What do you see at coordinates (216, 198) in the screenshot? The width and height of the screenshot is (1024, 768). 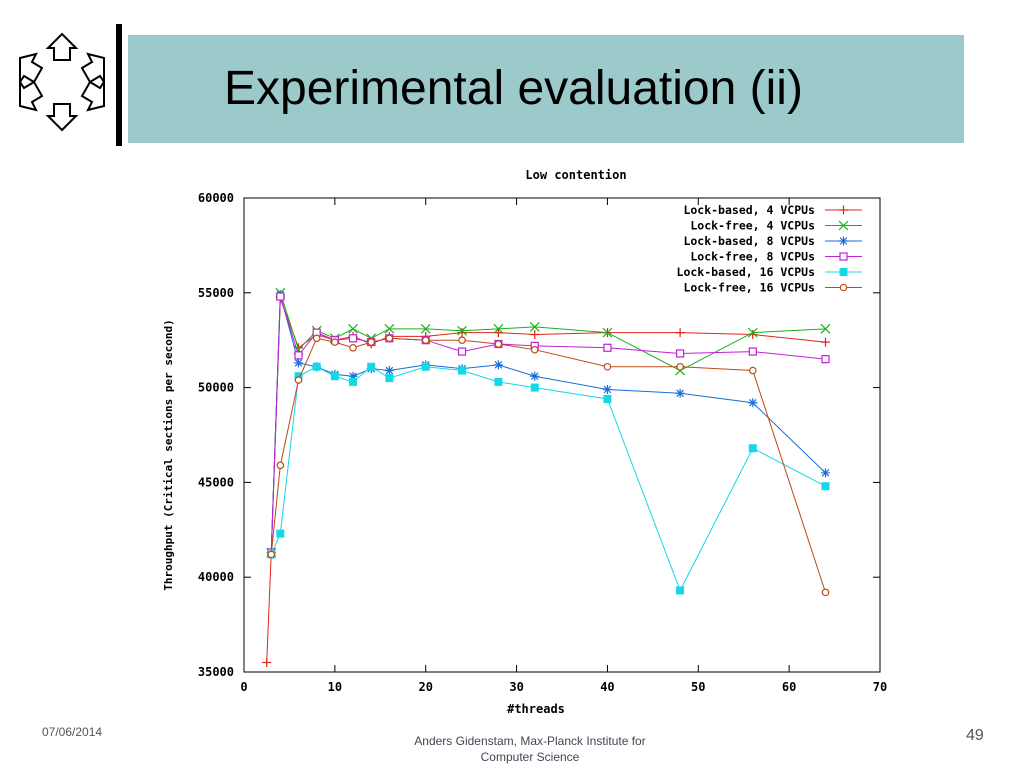 I see `y-tick-label: 60000` at bounding box center [216, 198].